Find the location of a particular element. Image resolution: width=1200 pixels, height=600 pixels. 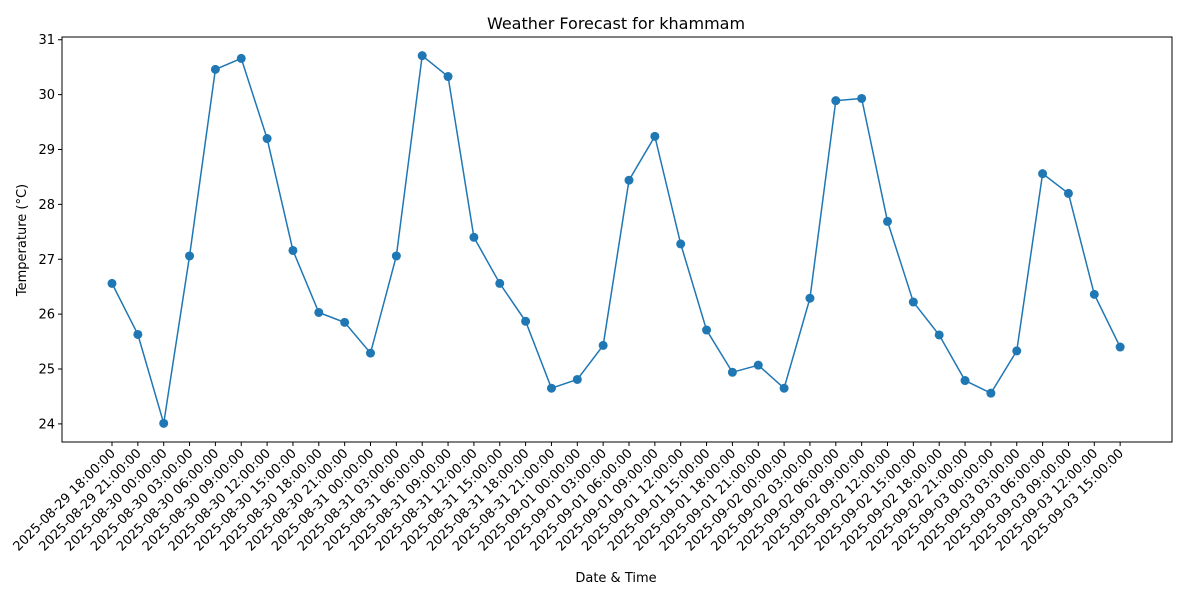

y-tick-label: 26 is located at coordinates (46, 315).